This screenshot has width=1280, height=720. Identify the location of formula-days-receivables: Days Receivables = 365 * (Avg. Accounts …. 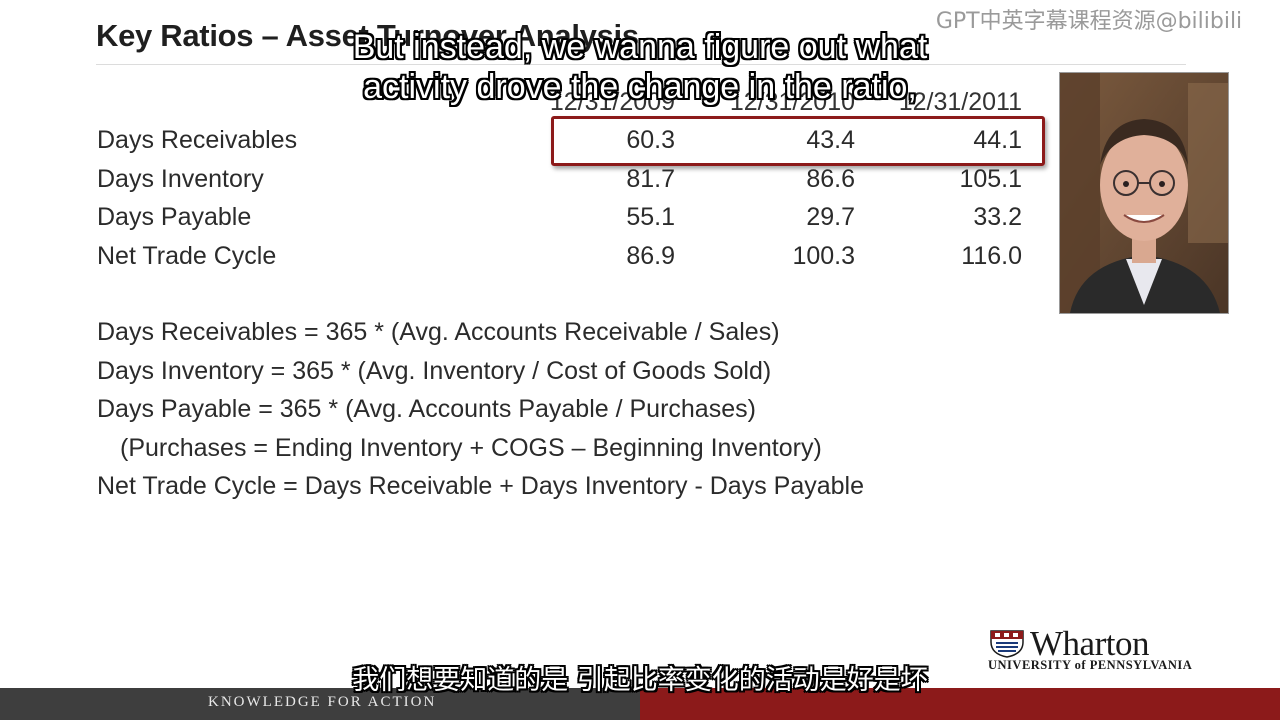
(438, 332).